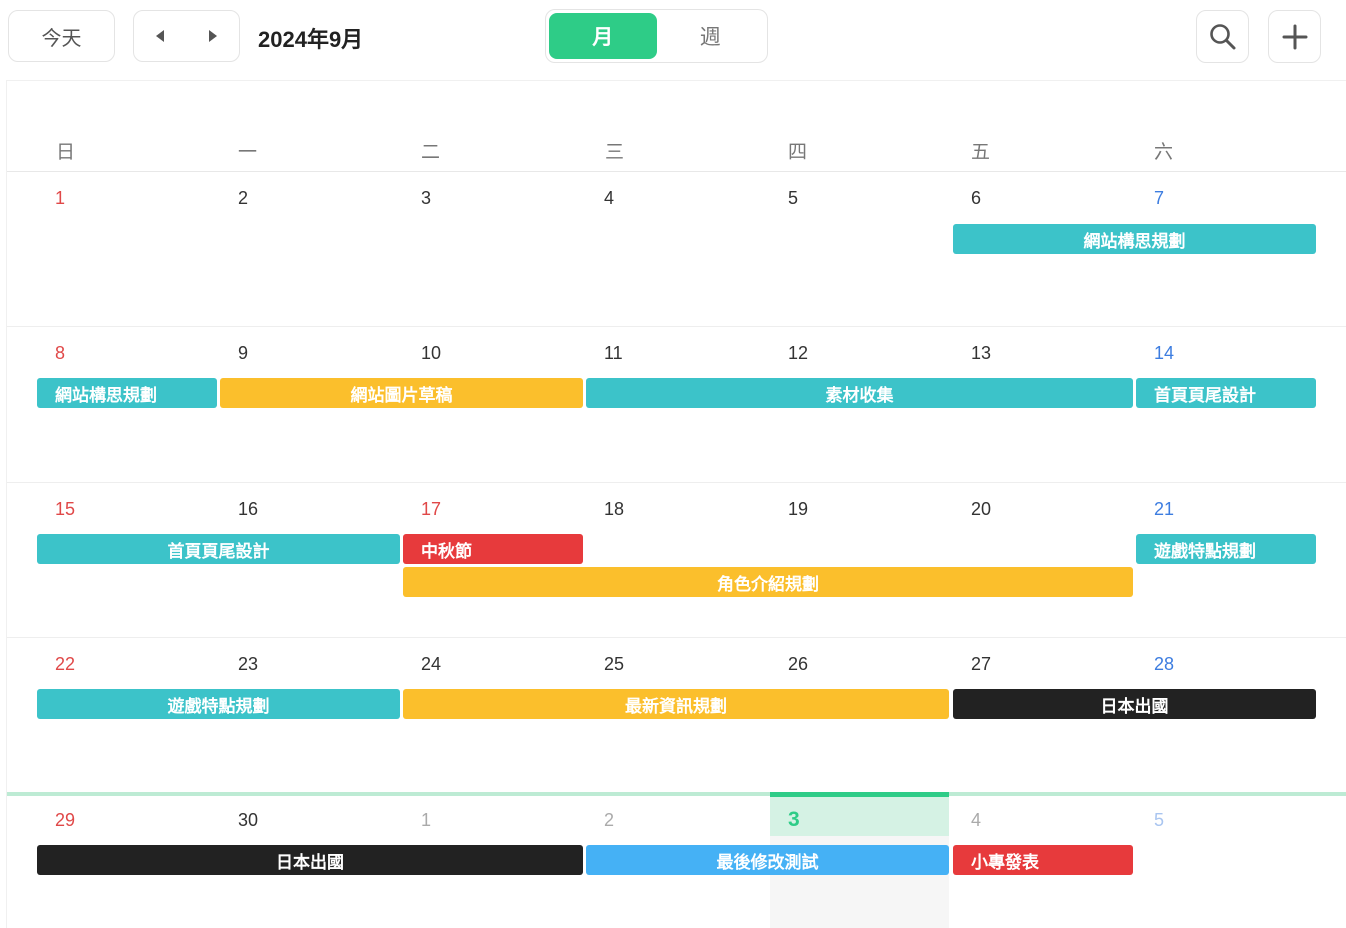 Image resolution: width=1346 pixels, height=928 pixels. I want to click on event-bar: 中秋節, so click(493, 549).